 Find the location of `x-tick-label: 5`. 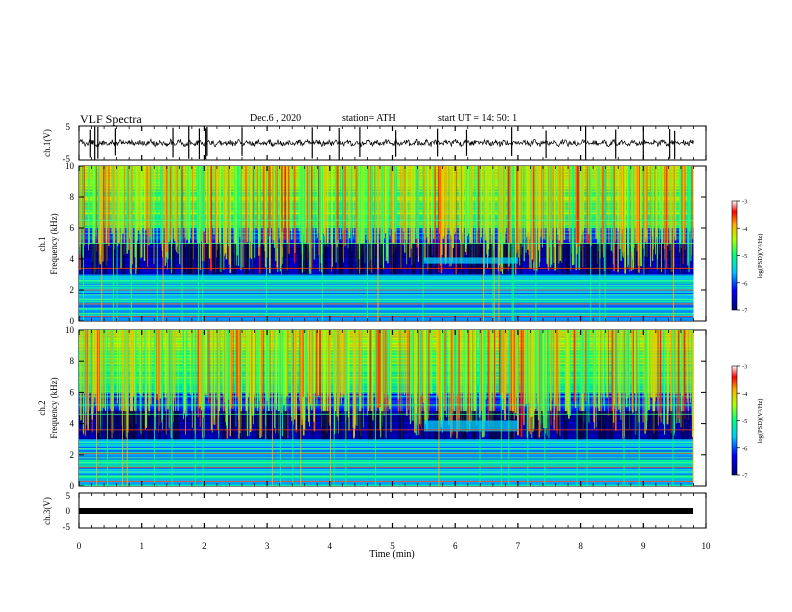

x-tick-label: 5 is located at coordinates (392, 546).